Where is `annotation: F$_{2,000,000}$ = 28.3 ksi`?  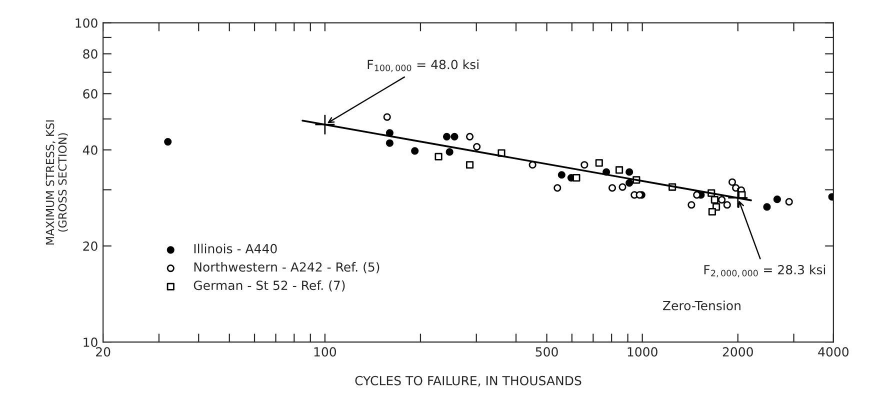 annotation: F$_{2,000,000}$ = 28.3 ksi is located at coordinates (765, 271).